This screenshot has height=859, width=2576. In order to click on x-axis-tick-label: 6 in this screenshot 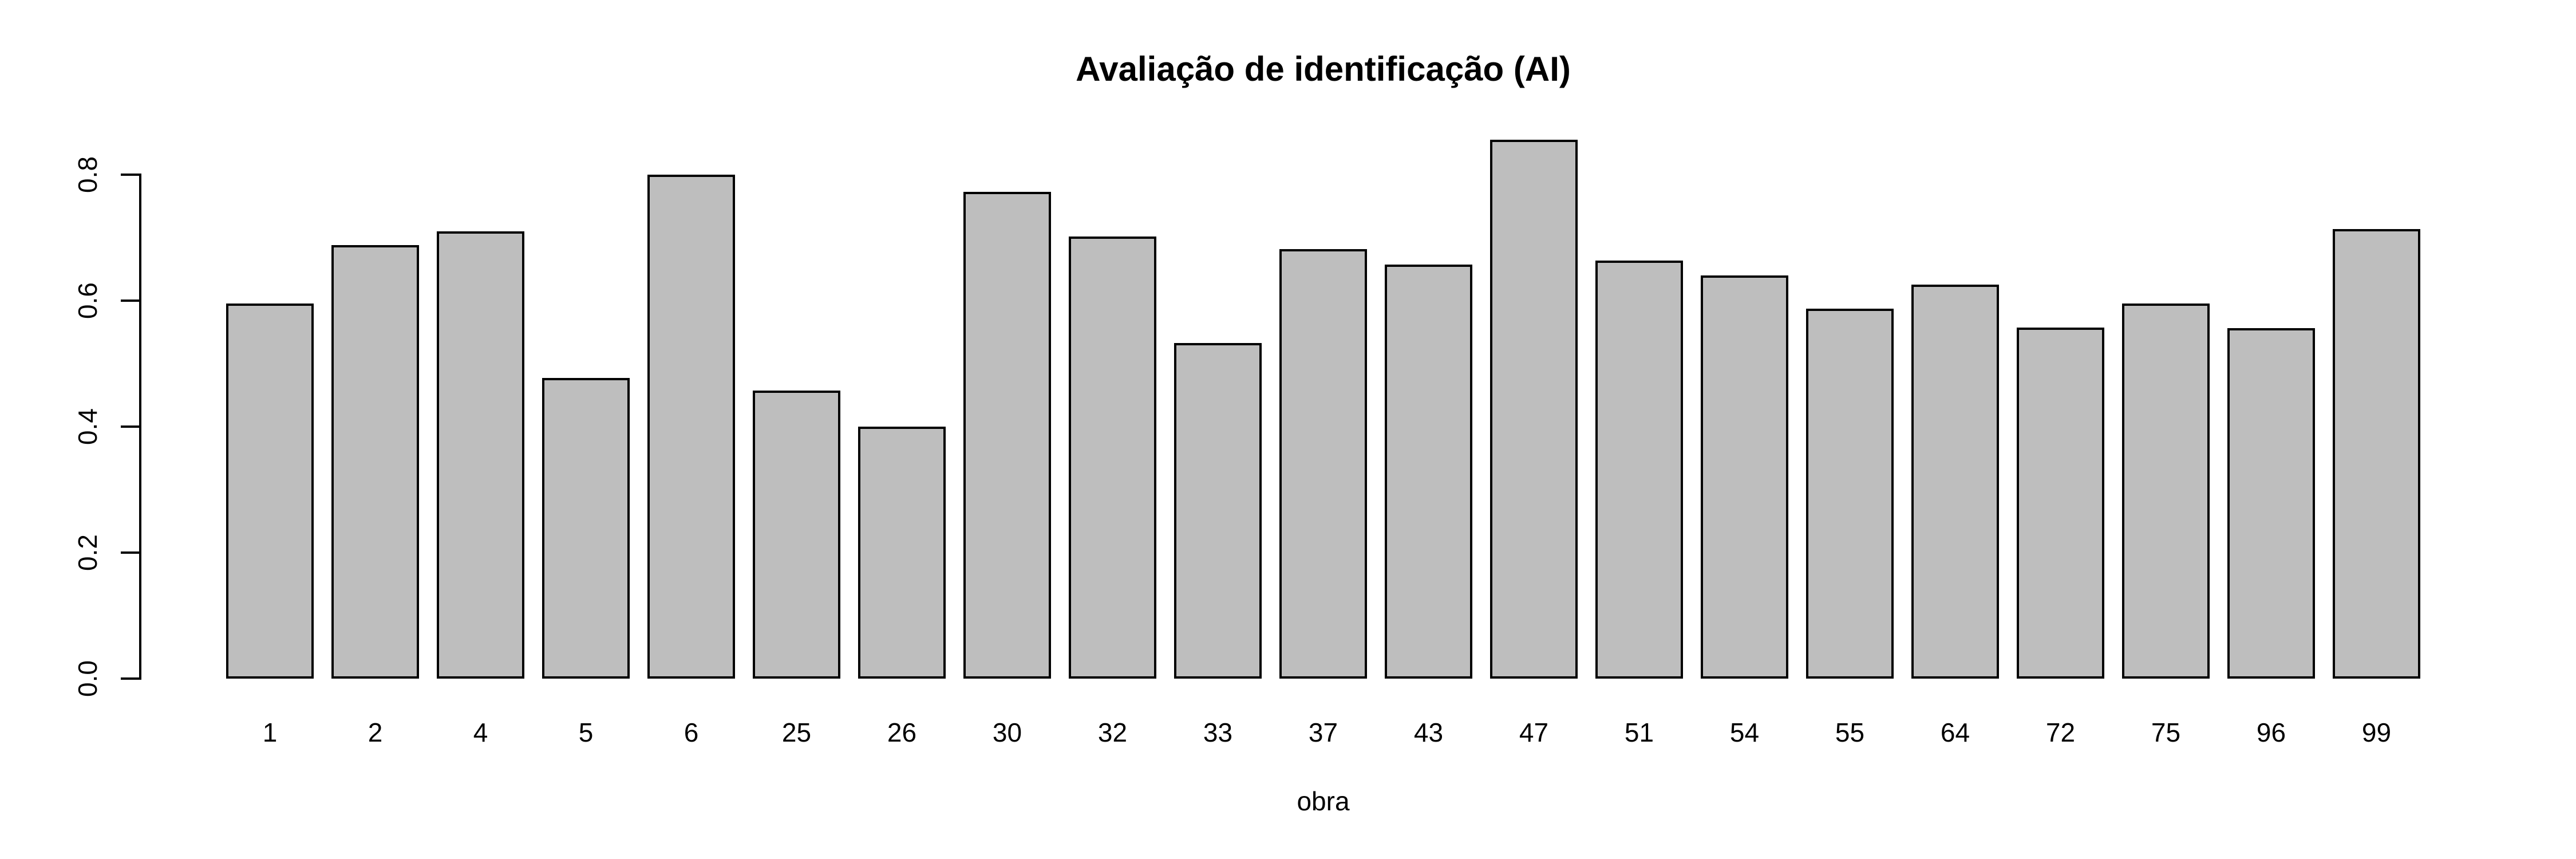, I will do `click(691, 732)`.